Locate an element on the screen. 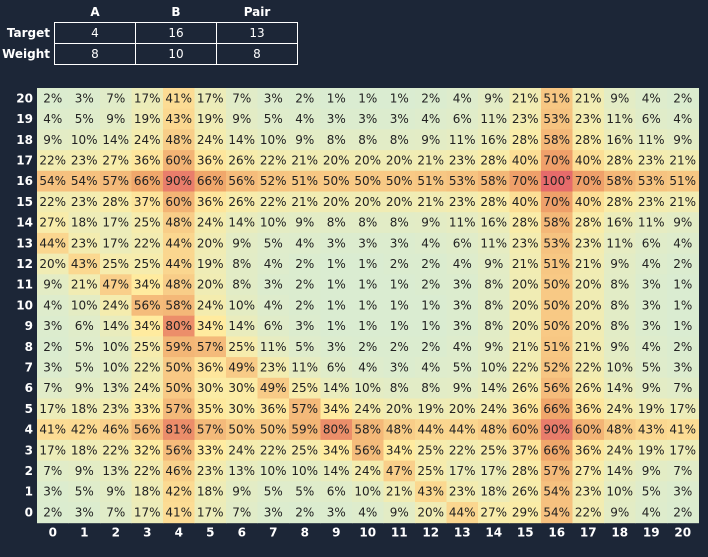  heatmap-cell-label: 51% is located at coordinates (304, 181).